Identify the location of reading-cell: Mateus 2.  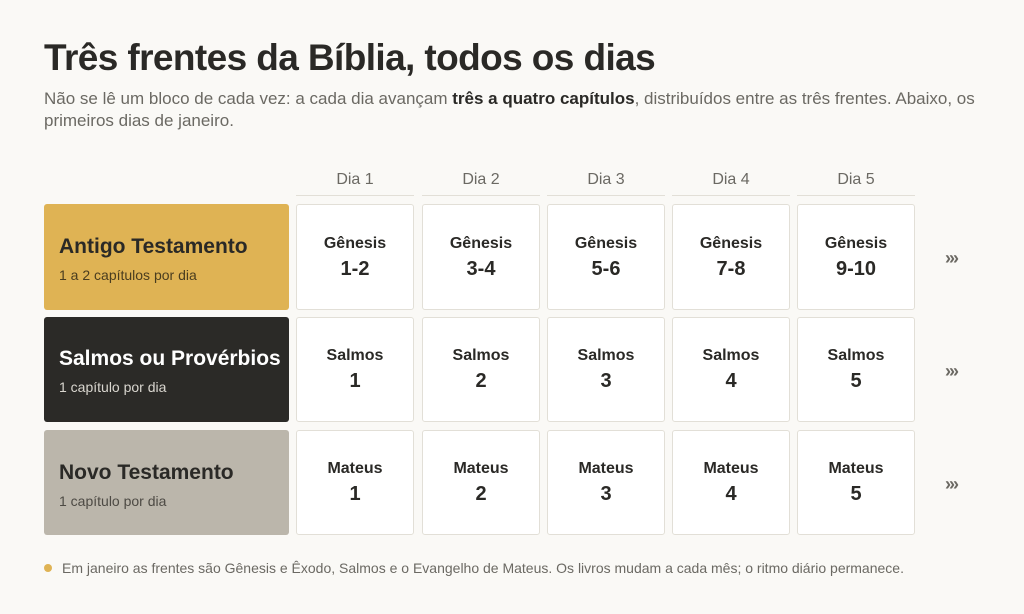
(481, 482).